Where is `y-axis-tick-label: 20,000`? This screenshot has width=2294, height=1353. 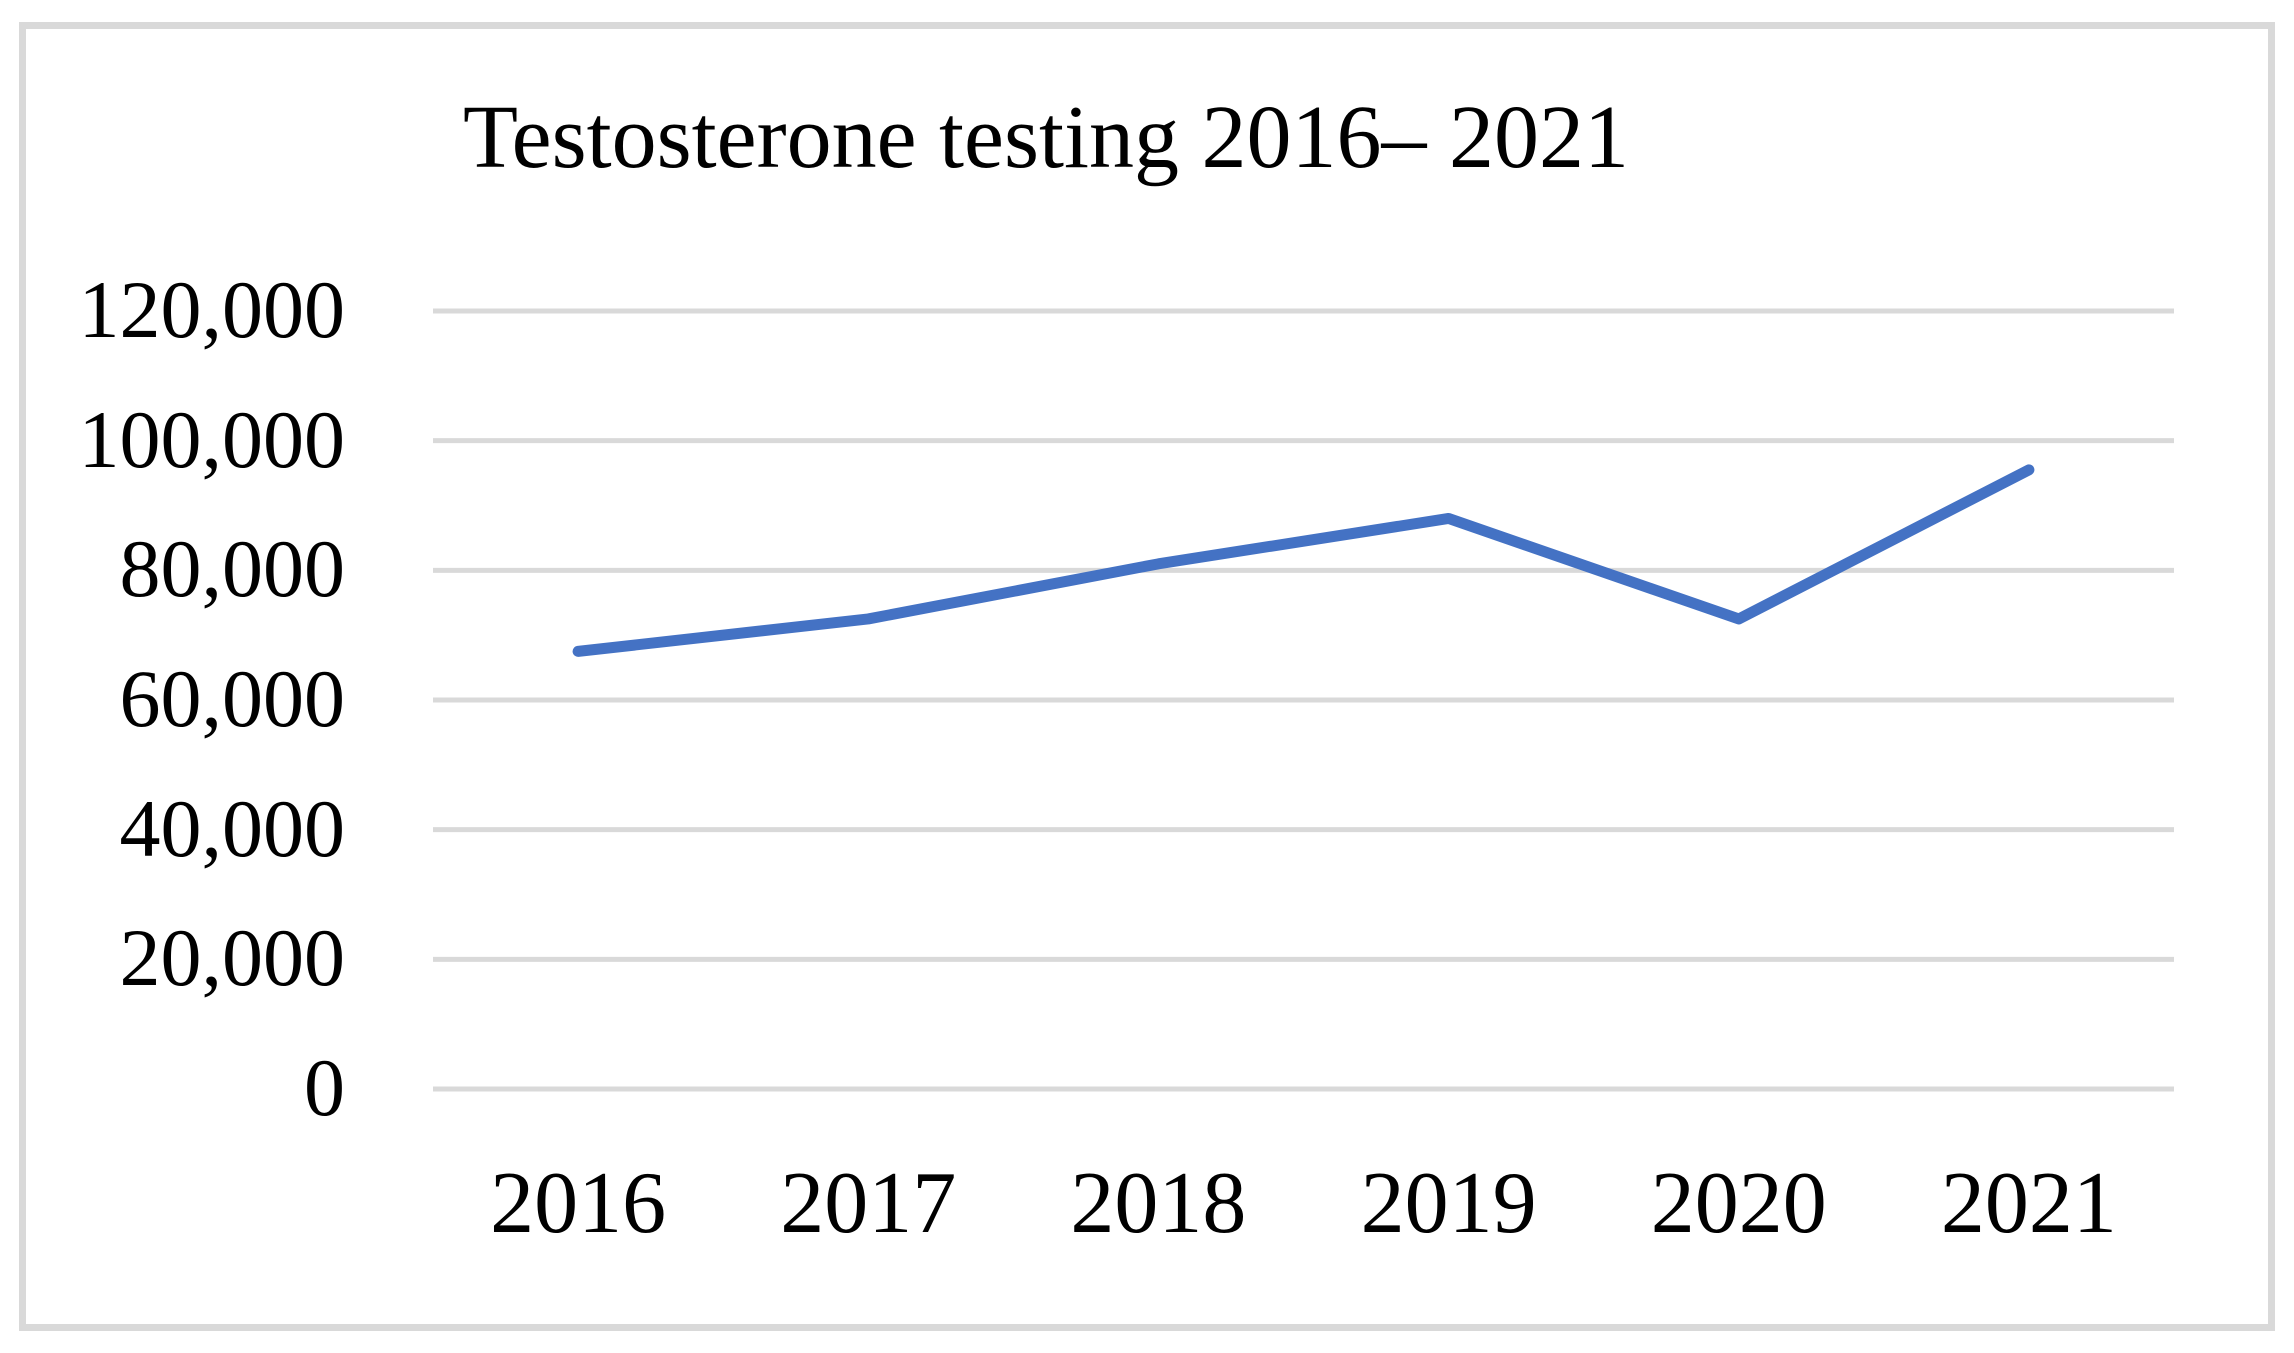 y-axis-tick-label: 20,000 is located at coordinates (232, 958).